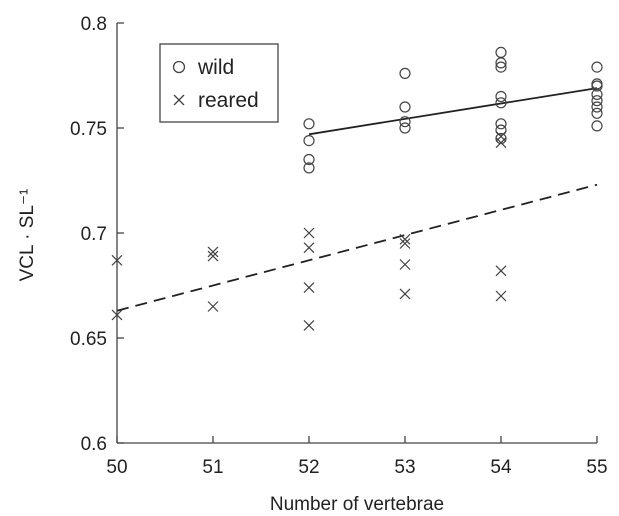 The width and height of the screenshot is (619, 516). What do you see at coordinates (596, 467) in the screenshot?
I see `x-tick-label: 55` at bounding box center [596, 467].